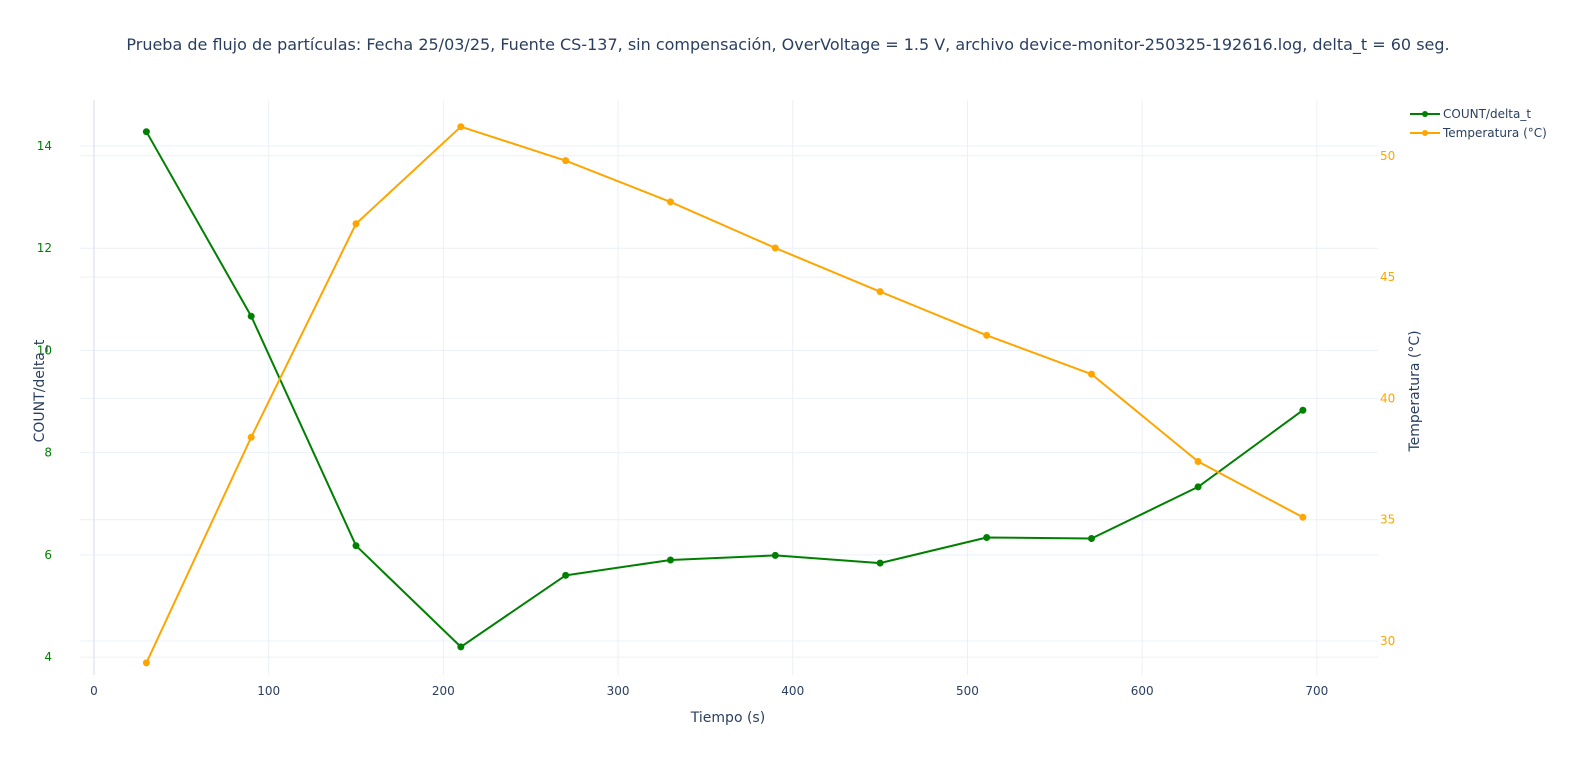 The width and height of the screenshot is (1576, 766). I want to click on y-axis-title: COUNT/delta_t, so click(40, 390).